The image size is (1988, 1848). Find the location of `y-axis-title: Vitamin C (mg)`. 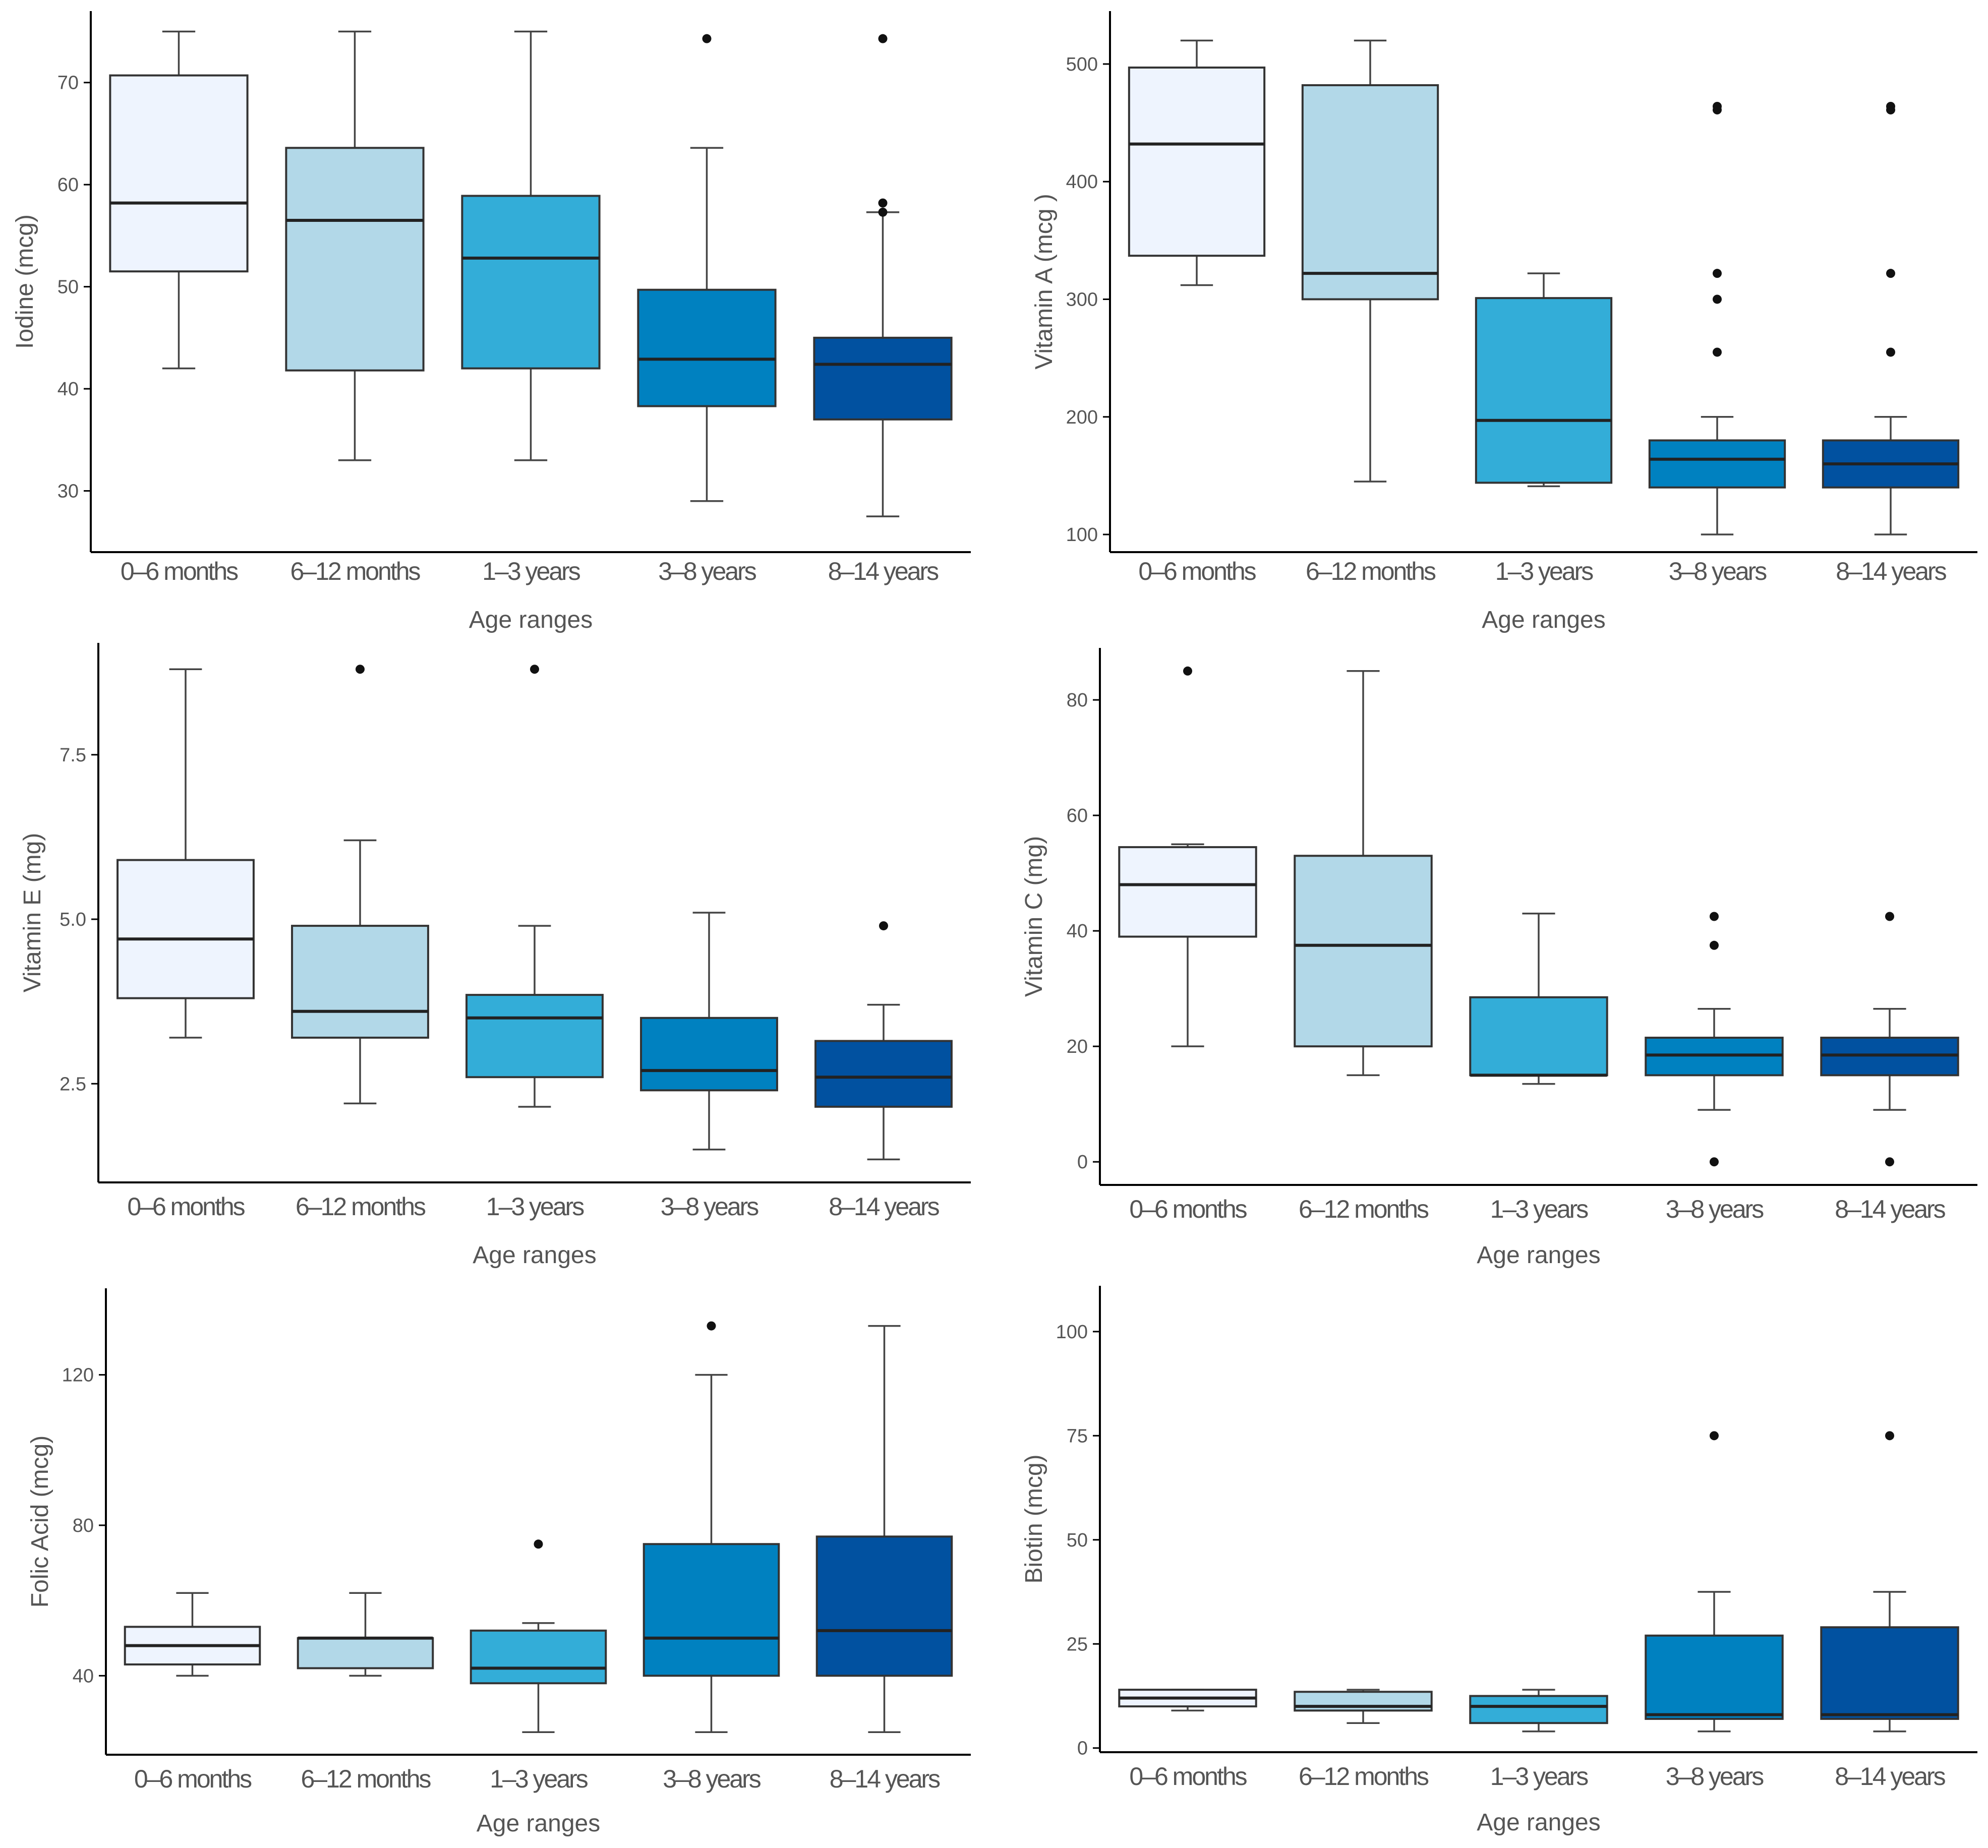

y-axis-title: Vitamin C (mg) is located at coordinates (1034, 916).